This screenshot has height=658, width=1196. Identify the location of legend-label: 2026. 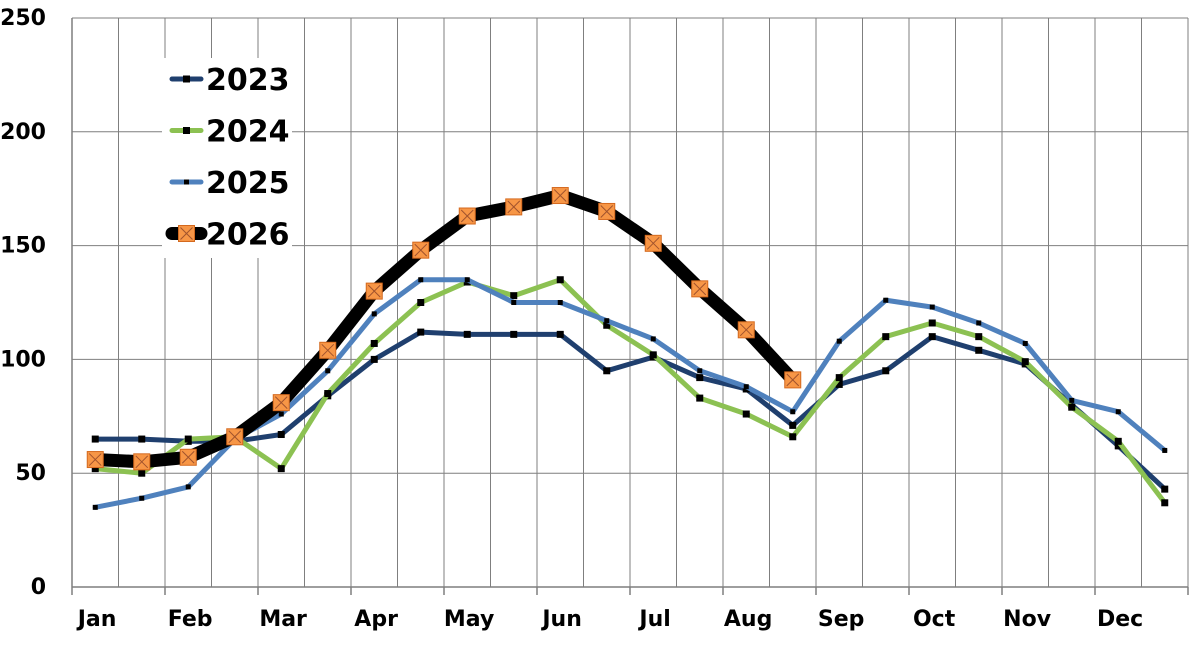
(248, 235).